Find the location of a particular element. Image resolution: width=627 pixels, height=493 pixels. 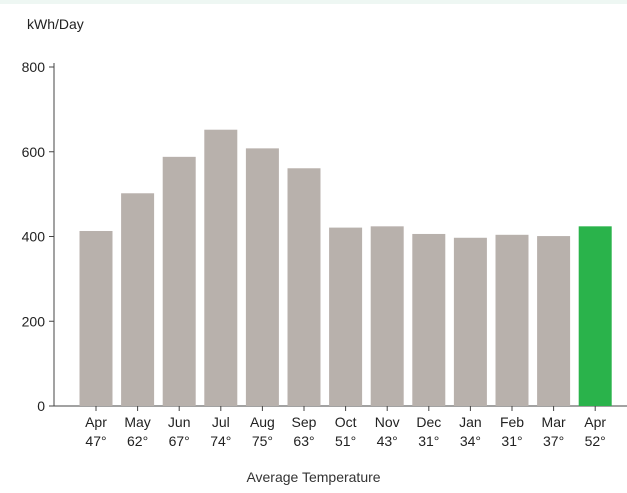

y-tick-label: 800 is located at coordinates (34, 67).